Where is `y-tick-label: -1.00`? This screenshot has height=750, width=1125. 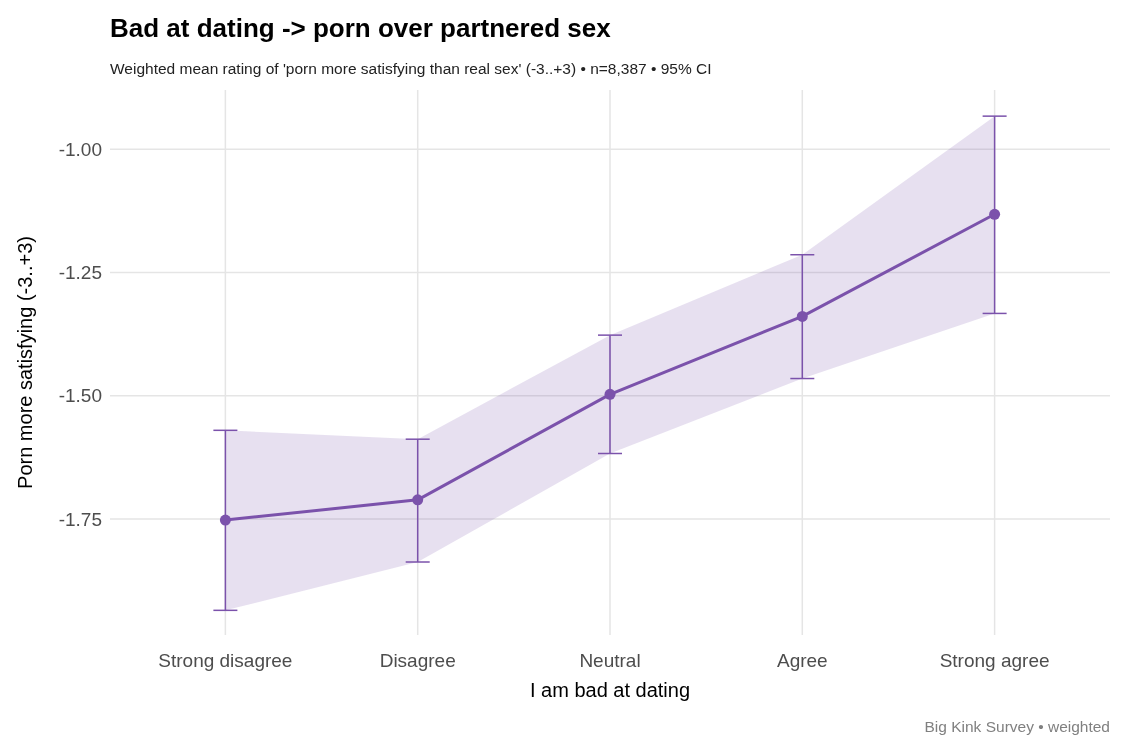
y-tick-label: -1.00 is located at coordinates (80, 149).